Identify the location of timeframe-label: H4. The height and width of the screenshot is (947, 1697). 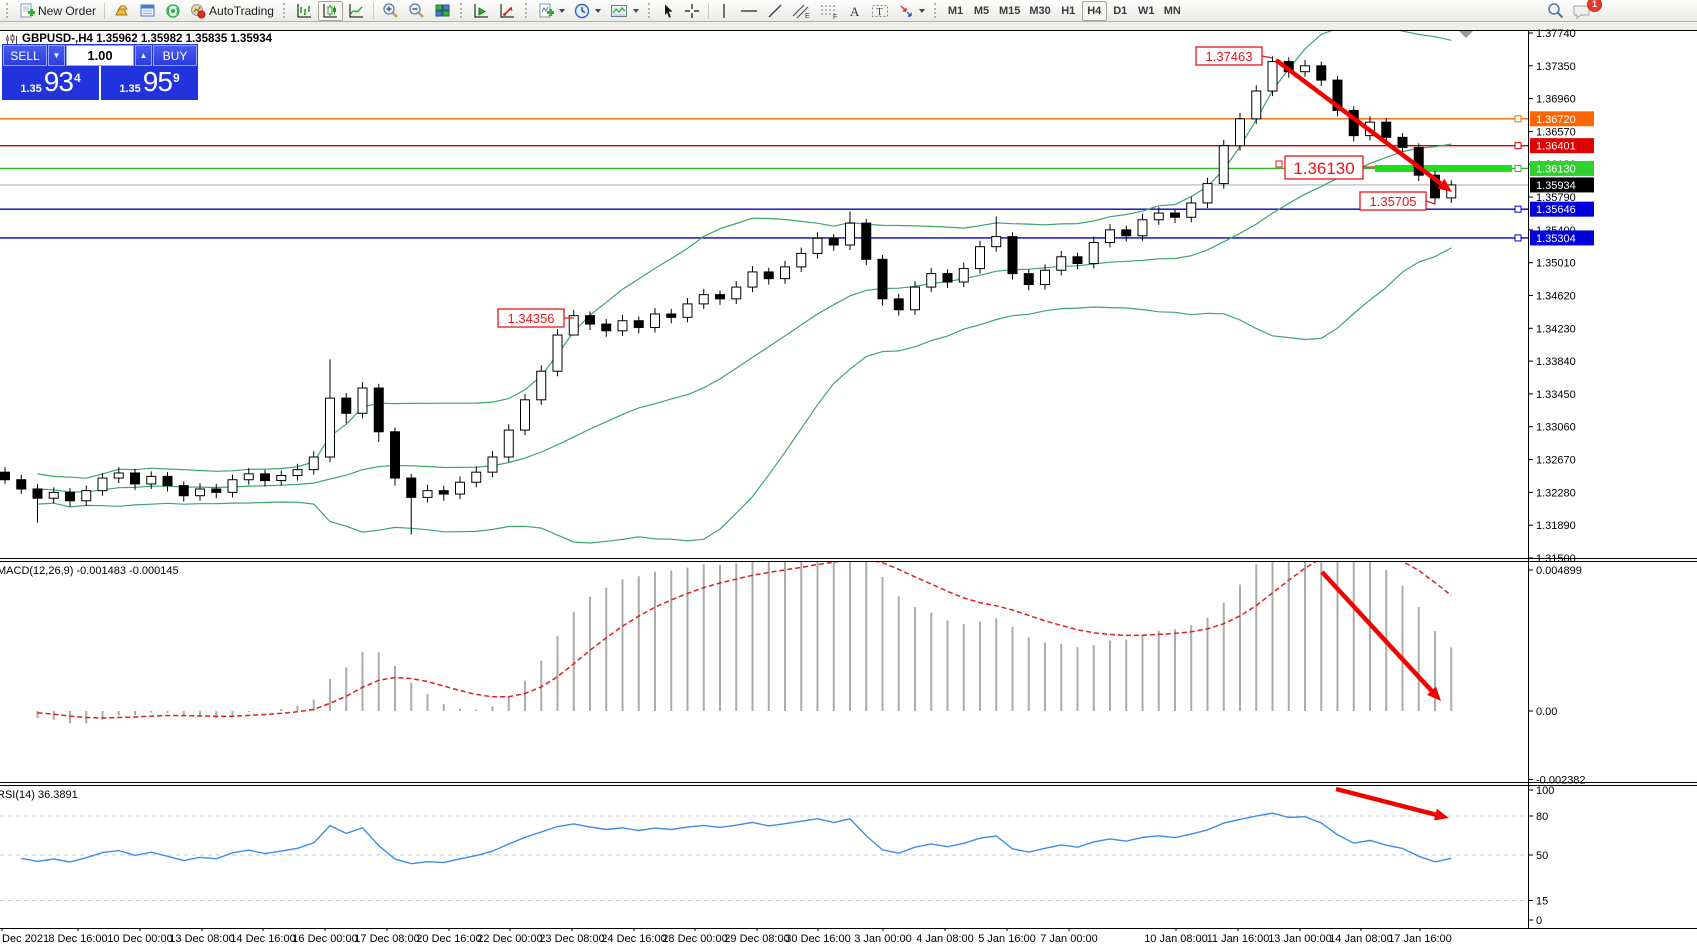
(1094, 10).